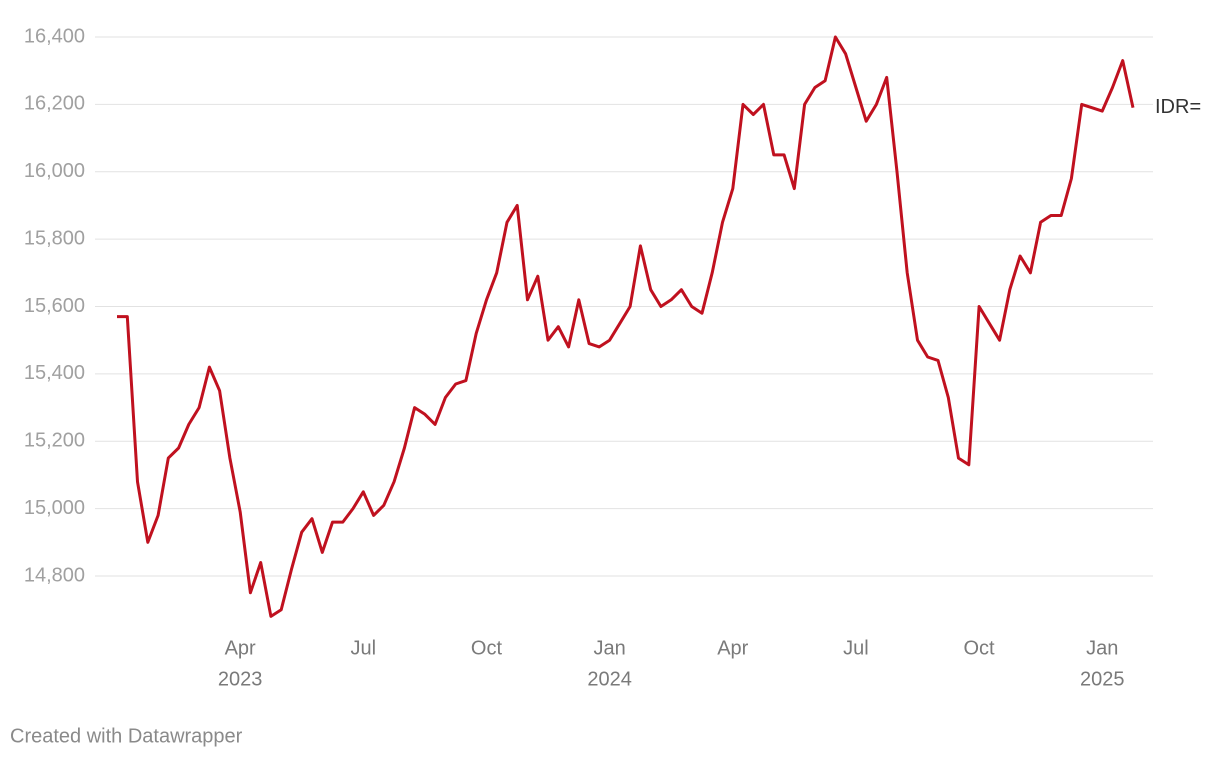 The image size is (1220, 760). What do you see at coordinates (609, 679) in the screenshot?
I see `x-tick-year: 2024` at bounding box center [609, 679].